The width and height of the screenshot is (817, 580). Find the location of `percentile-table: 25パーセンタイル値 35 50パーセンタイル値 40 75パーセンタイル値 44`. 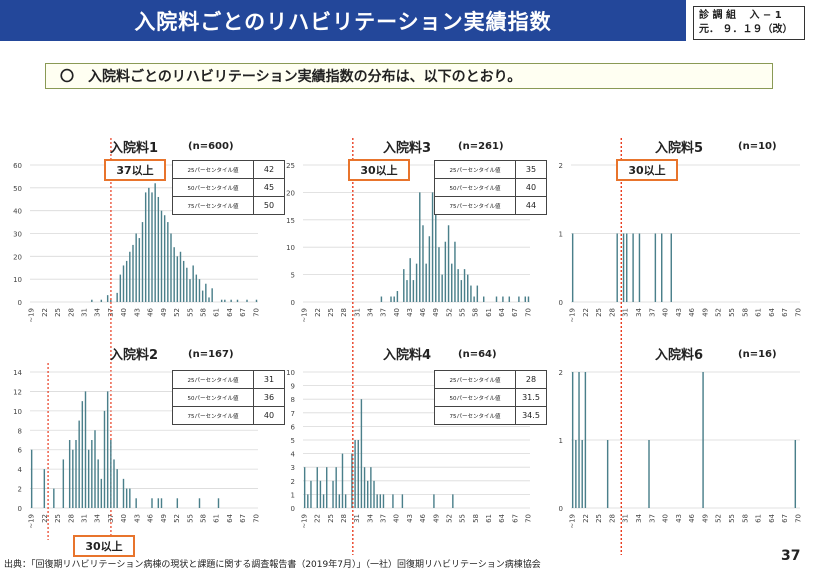

percentile-table: 25パーセンタイル値 35 50パーセンタイル値 40 75パーセンタイル値 44 is located at coordinates (490, 187).